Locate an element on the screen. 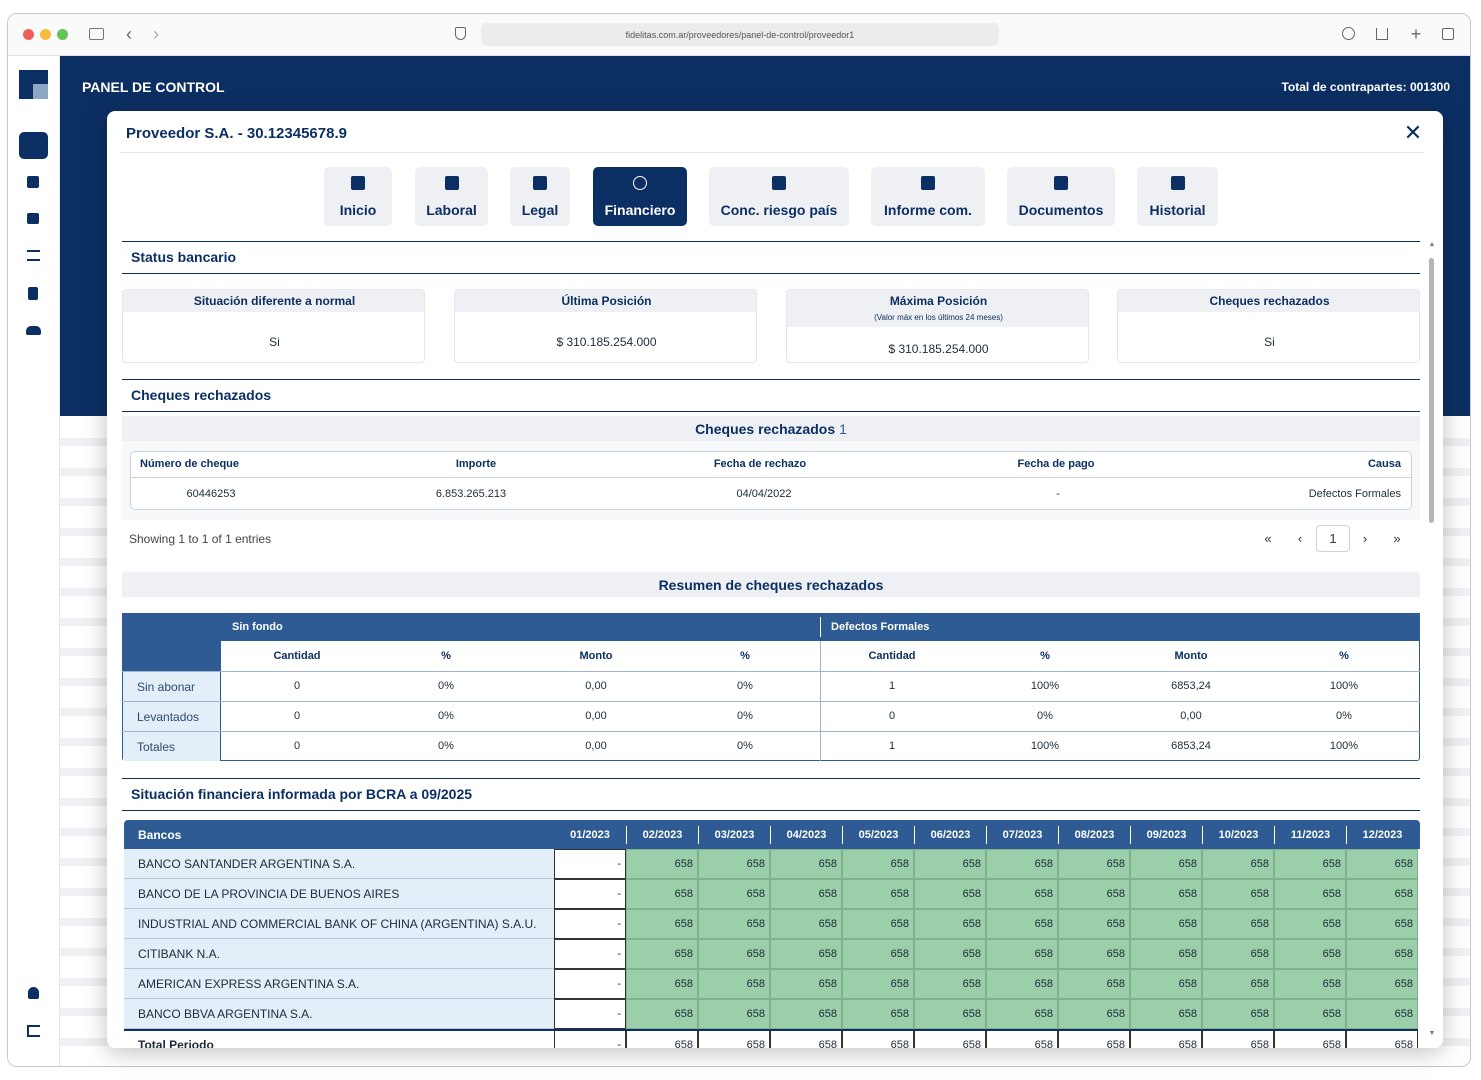 Image resolution: width=1481 pixels, height=1080 pixels. table-cell: Defectos Formales is located at coordinates (1327, 494).